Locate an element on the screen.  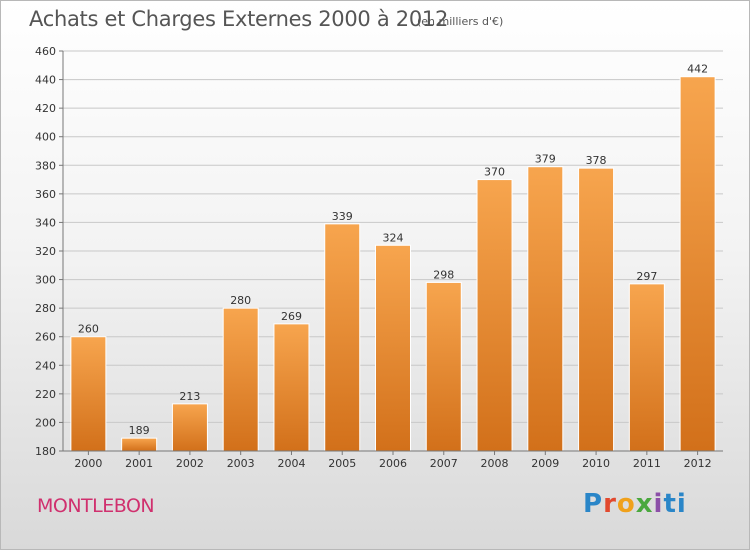
data-label-2005: 339 is located at coordinates (342, 216).